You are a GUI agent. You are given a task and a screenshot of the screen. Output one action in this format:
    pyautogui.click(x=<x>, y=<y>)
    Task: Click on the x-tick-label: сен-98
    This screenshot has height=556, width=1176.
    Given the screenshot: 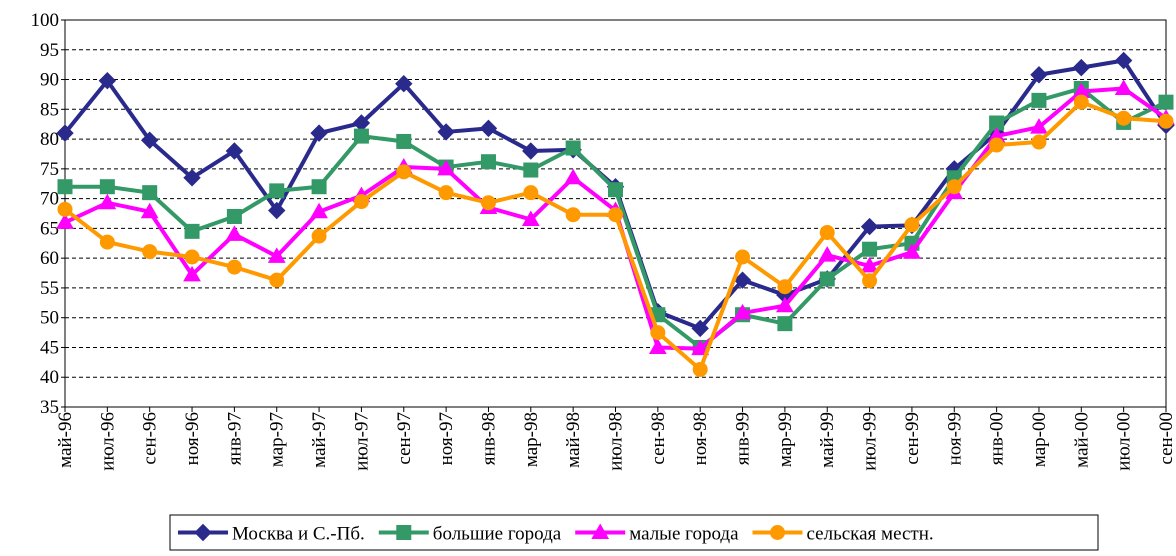 What is the action you would take?
    pyautogui.click(x=658, y=438)
    